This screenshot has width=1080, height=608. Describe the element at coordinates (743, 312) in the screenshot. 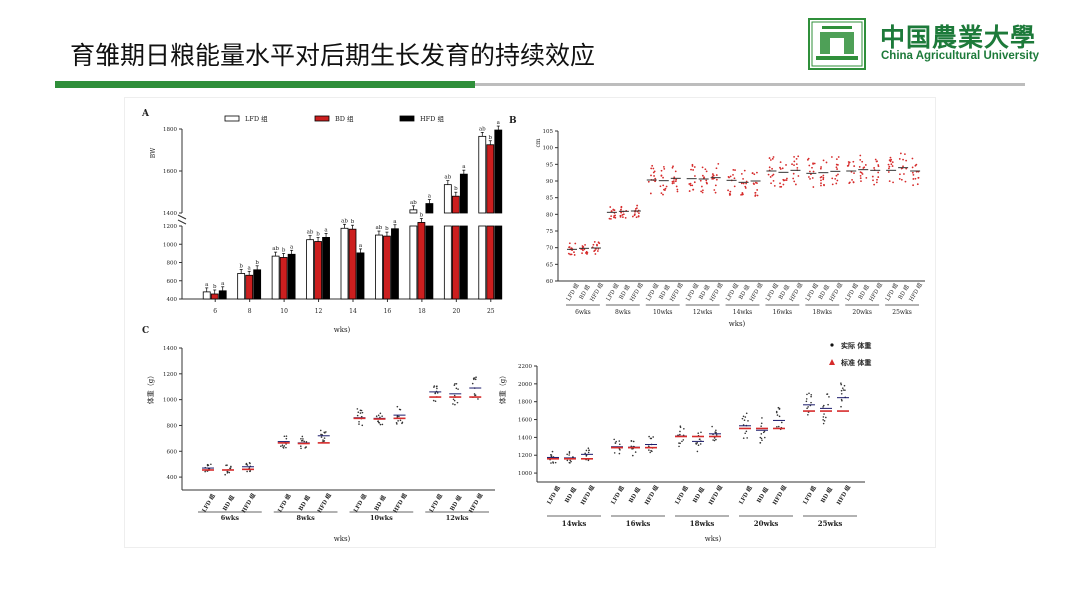

I see `week-label-b: 14wks` at that location.